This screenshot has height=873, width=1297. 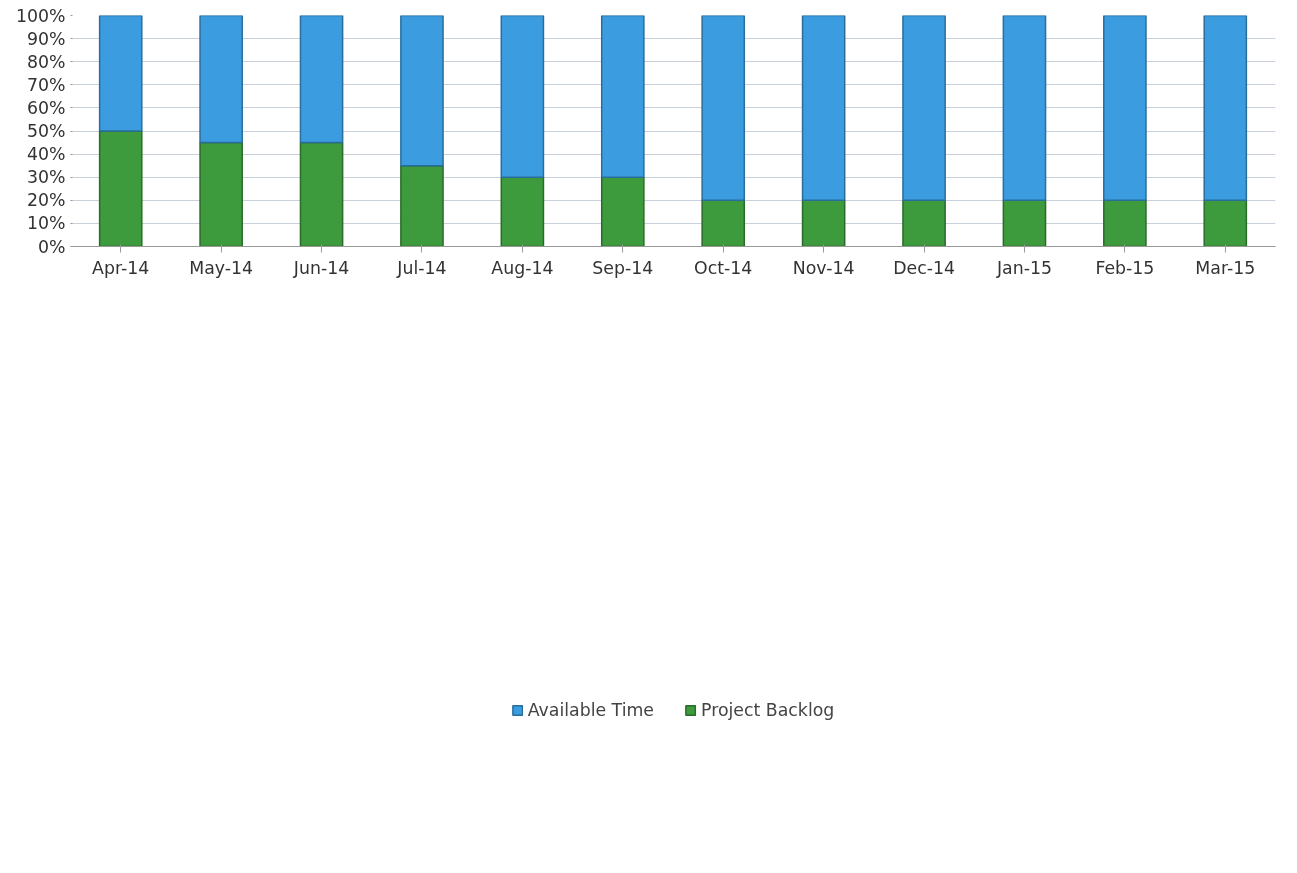 I want to click on x-tick-label: Dec-14, so click(x=924, y=267).